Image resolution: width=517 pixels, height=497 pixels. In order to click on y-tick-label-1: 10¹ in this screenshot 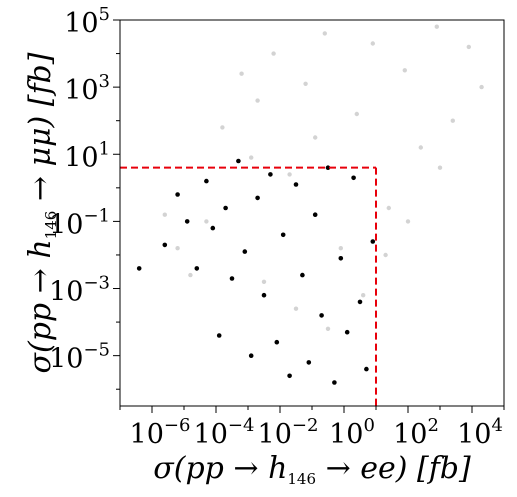, I will do `click(87, 155)`.